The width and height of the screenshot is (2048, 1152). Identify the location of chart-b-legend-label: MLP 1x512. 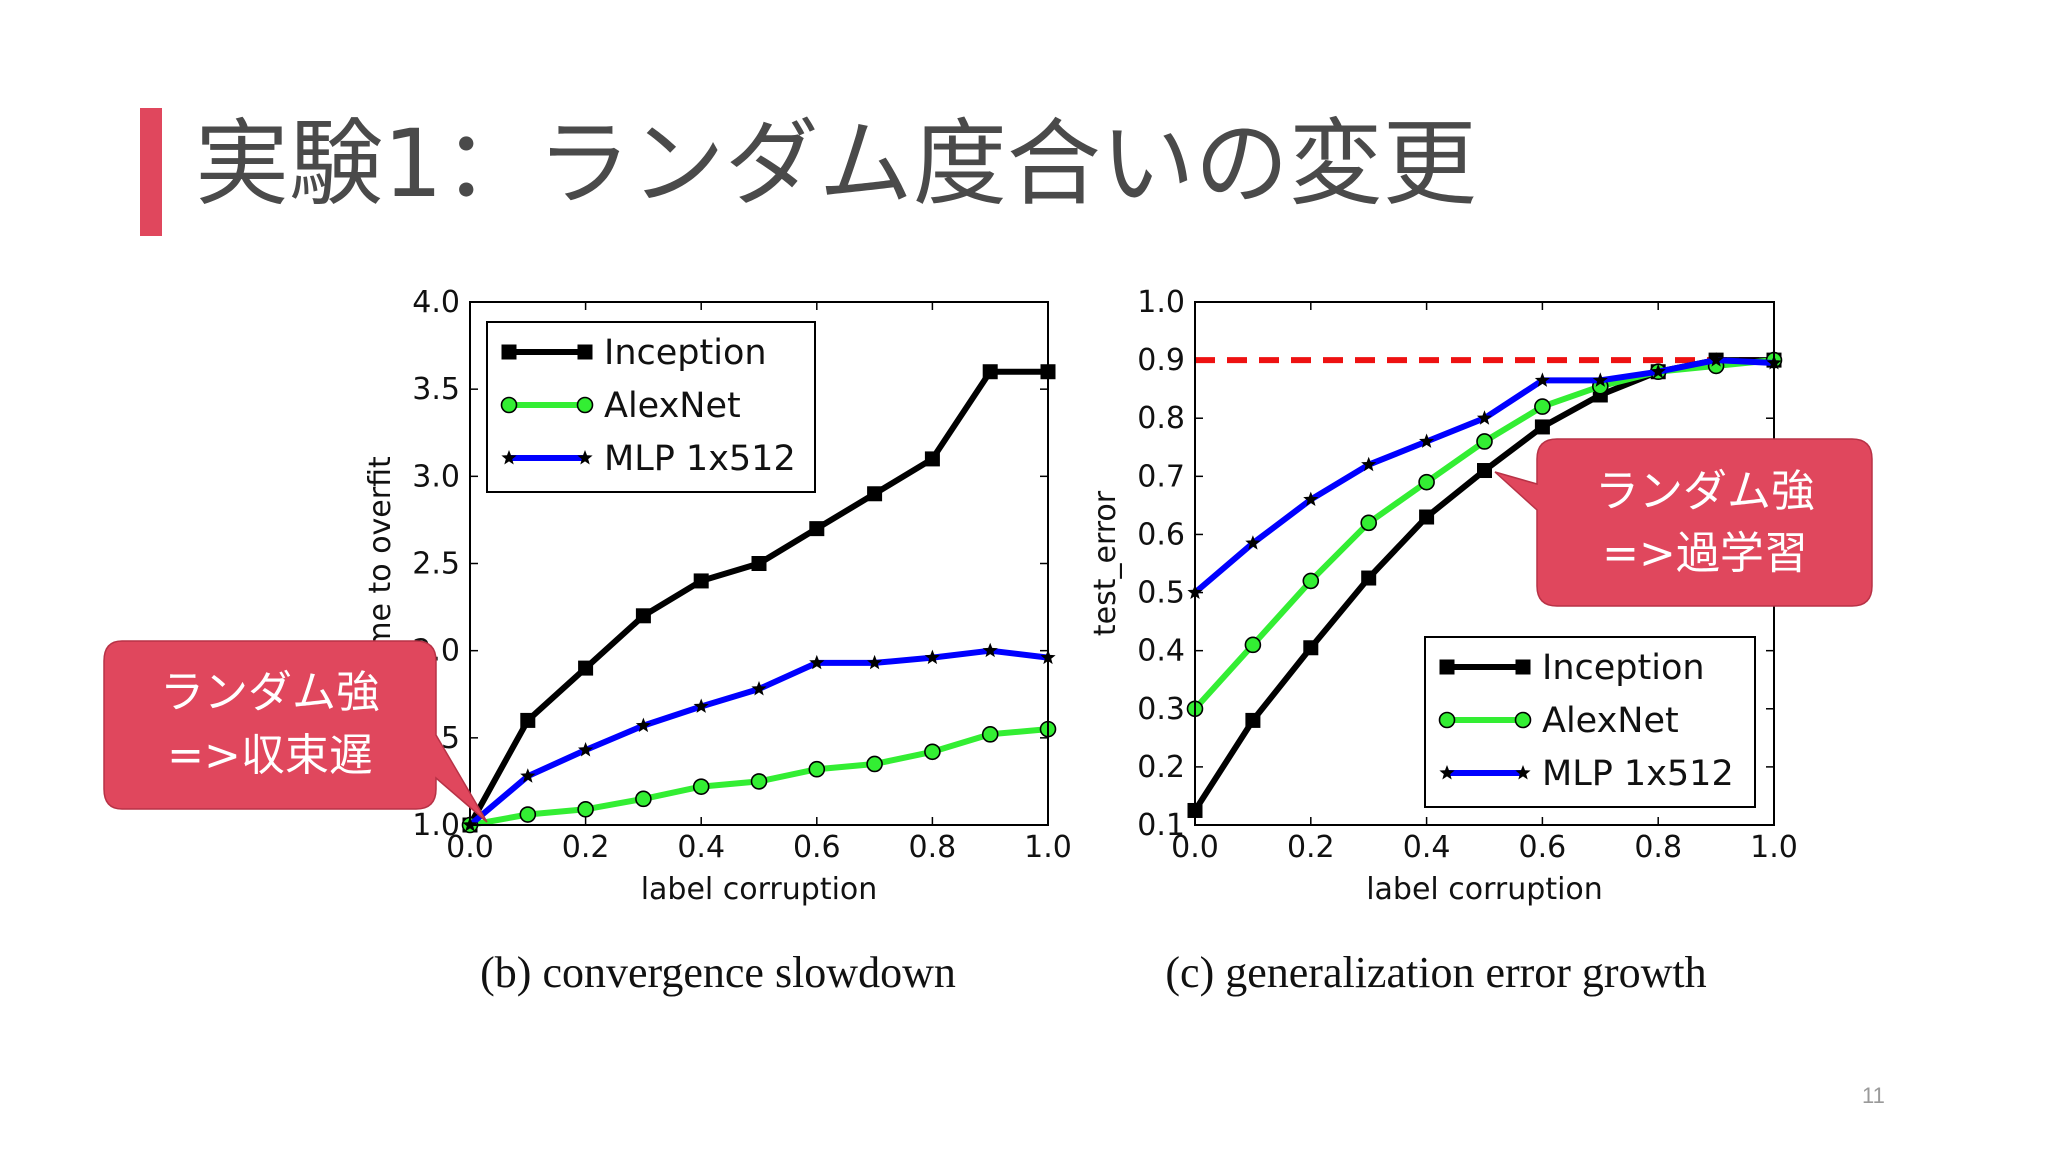
(700, 459).